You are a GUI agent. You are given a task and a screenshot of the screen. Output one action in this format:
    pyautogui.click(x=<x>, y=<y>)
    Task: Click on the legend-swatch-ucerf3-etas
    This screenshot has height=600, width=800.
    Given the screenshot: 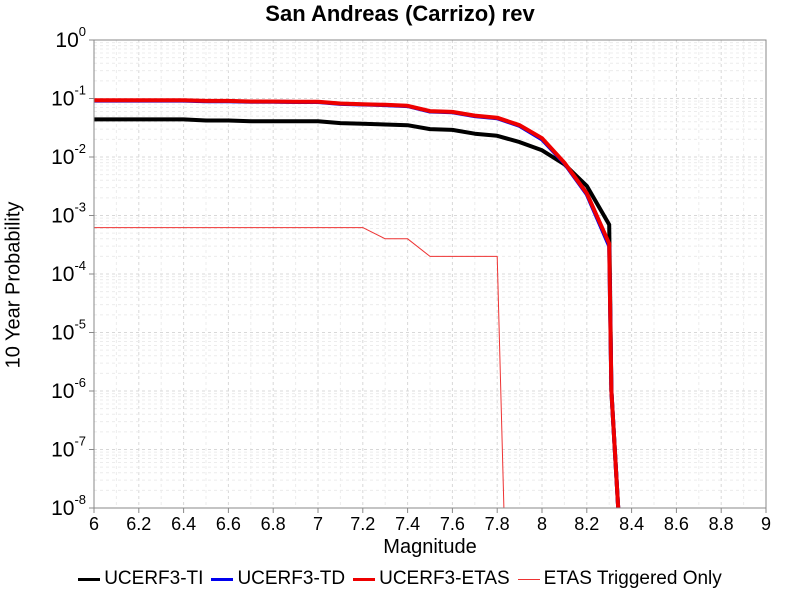 What is the action you would take?
    pyautogui.click(x=364, y=579)
    